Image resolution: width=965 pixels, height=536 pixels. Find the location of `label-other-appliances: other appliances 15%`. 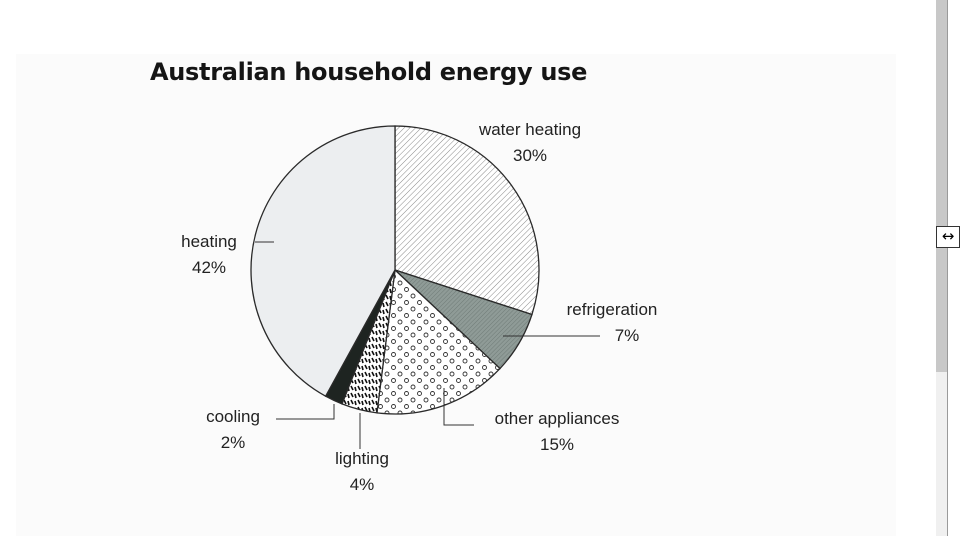

label-other-appliances: other appliances 15% is located at coordinates (557, 431).